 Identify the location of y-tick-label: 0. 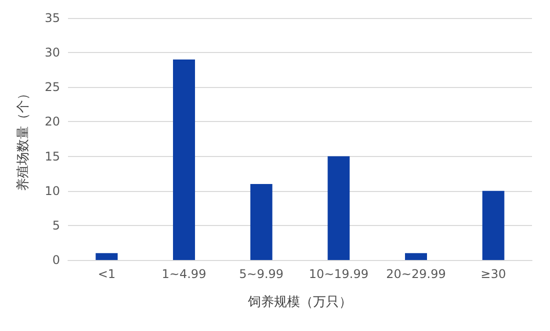
(56, 260).